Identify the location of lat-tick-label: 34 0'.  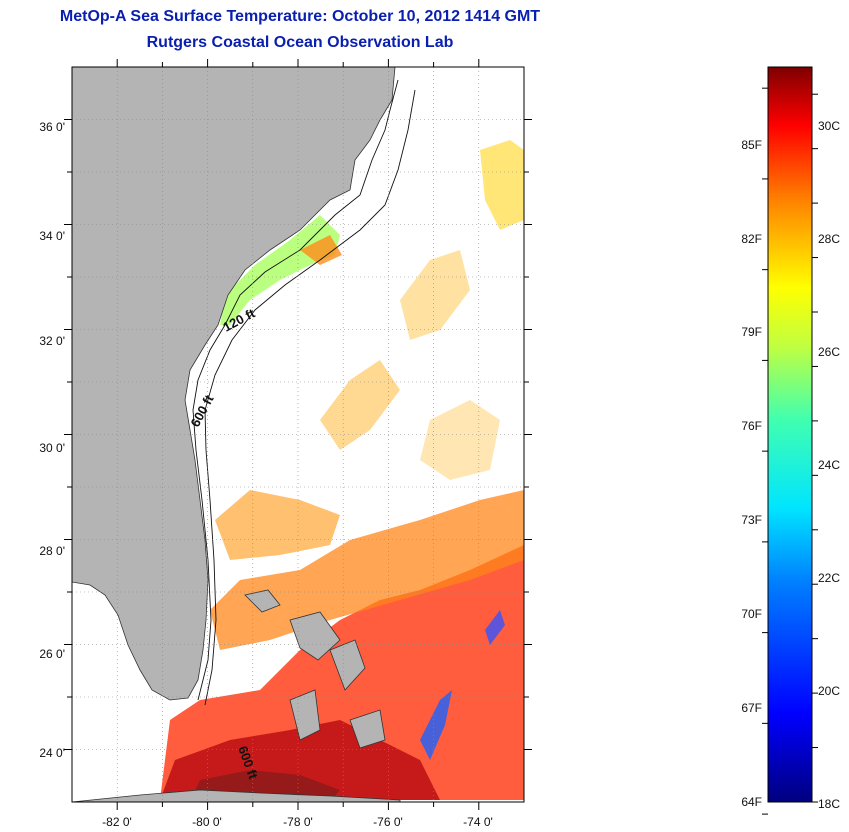
(52, 236).